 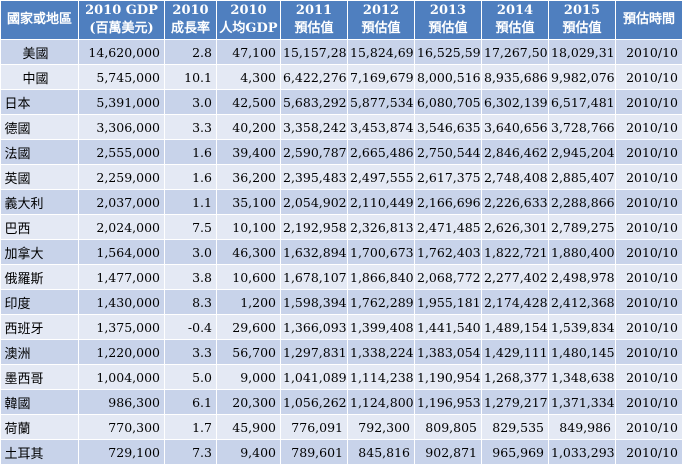 What do you see at coordinates (190, 427) in the screenshot?
I see `cell-growth-2010: 1.7` at bounding box center [190, 427].